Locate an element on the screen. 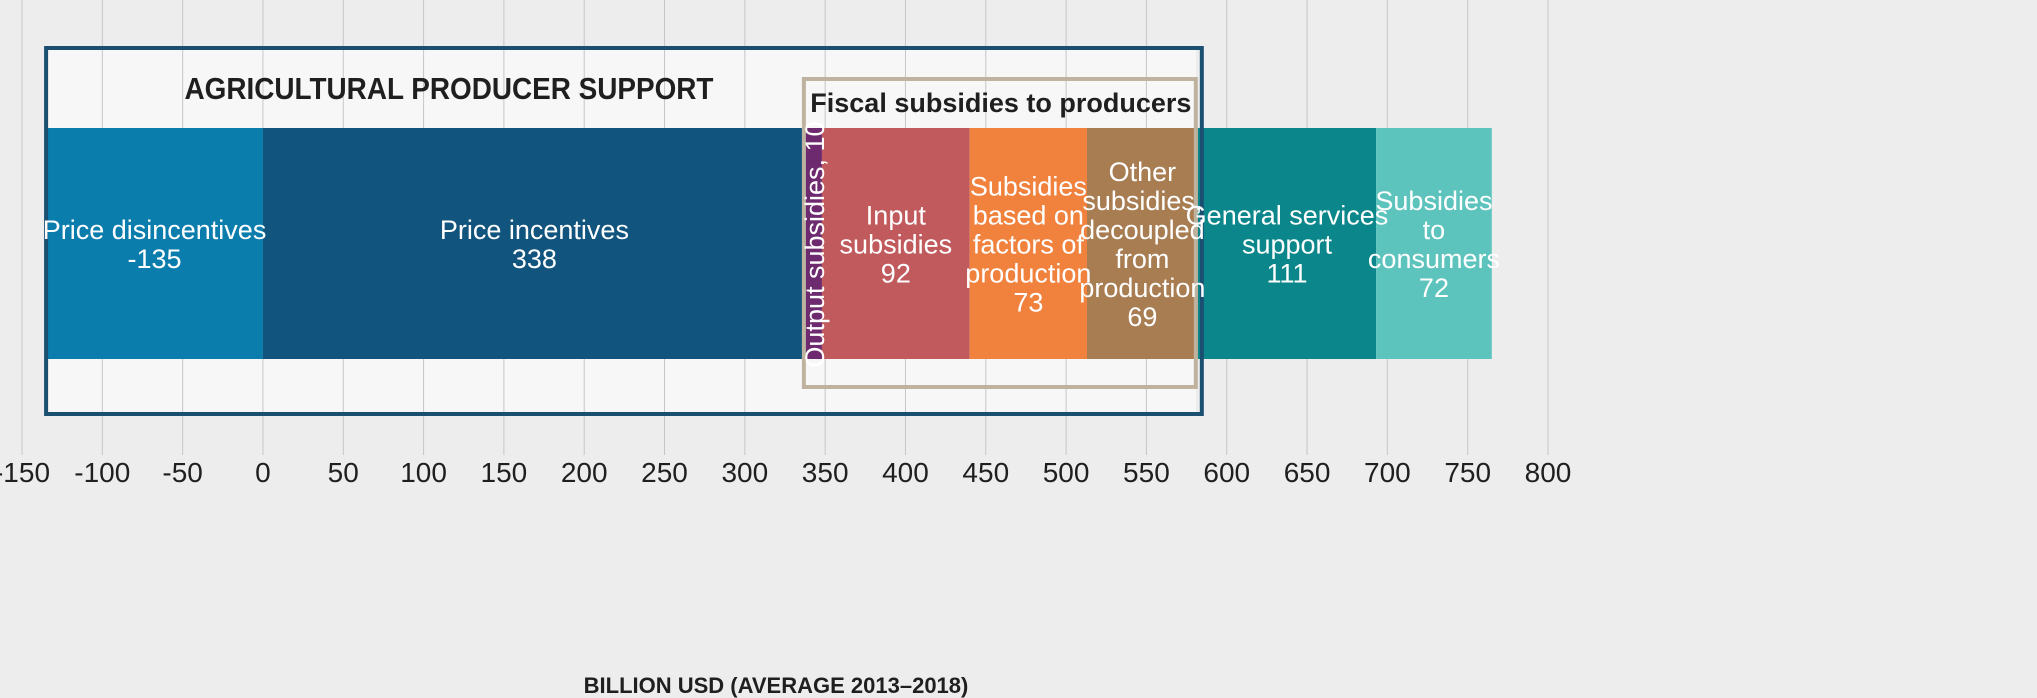 Image resolution: width=2037 pixels, height=698 pixels. x-tick-label: 250 is located at coordinates (664, 472).